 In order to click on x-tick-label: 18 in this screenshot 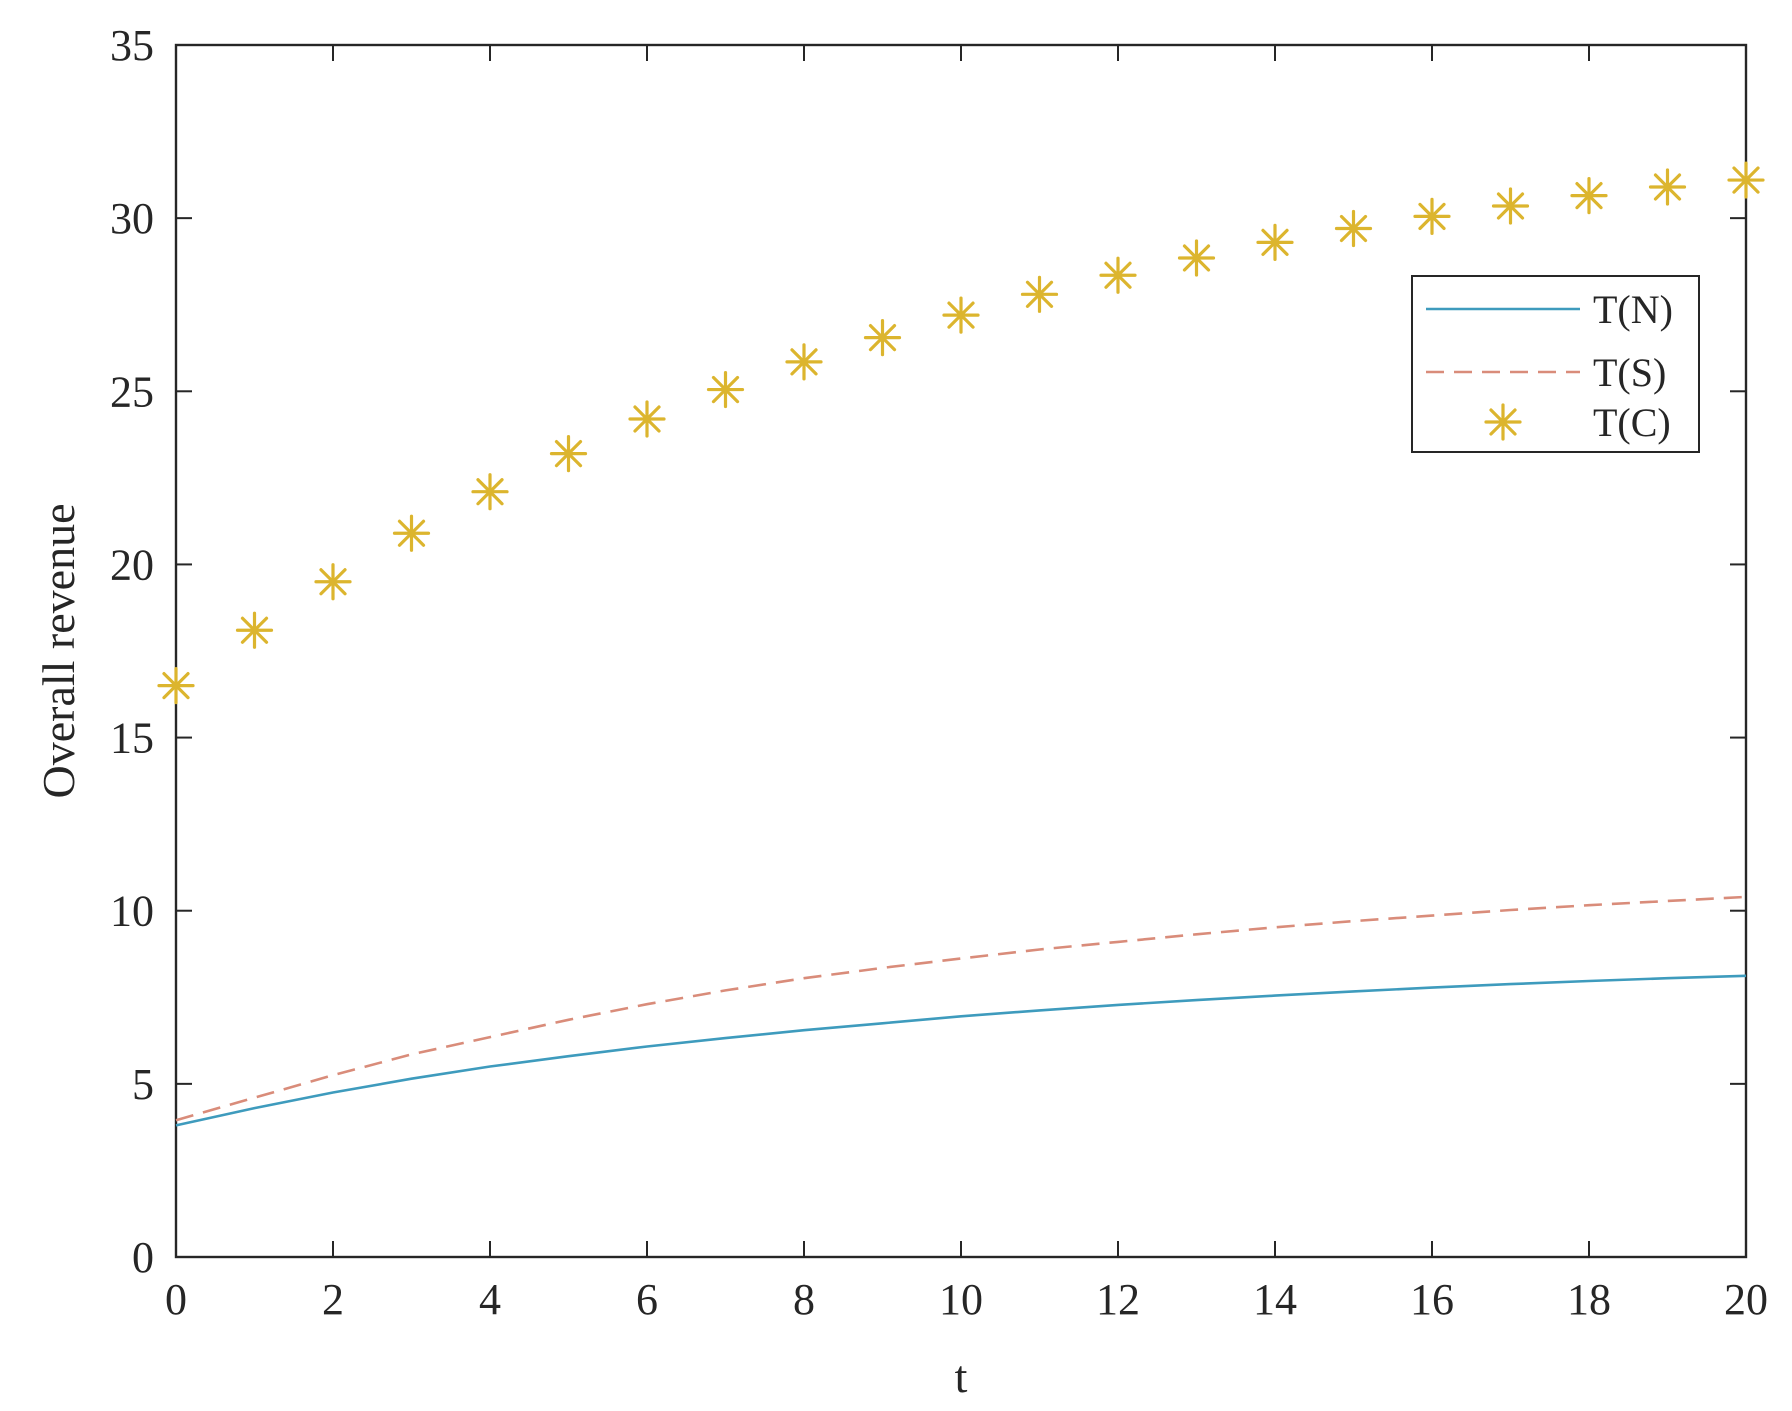, I will do `click(1589, 1299)`.